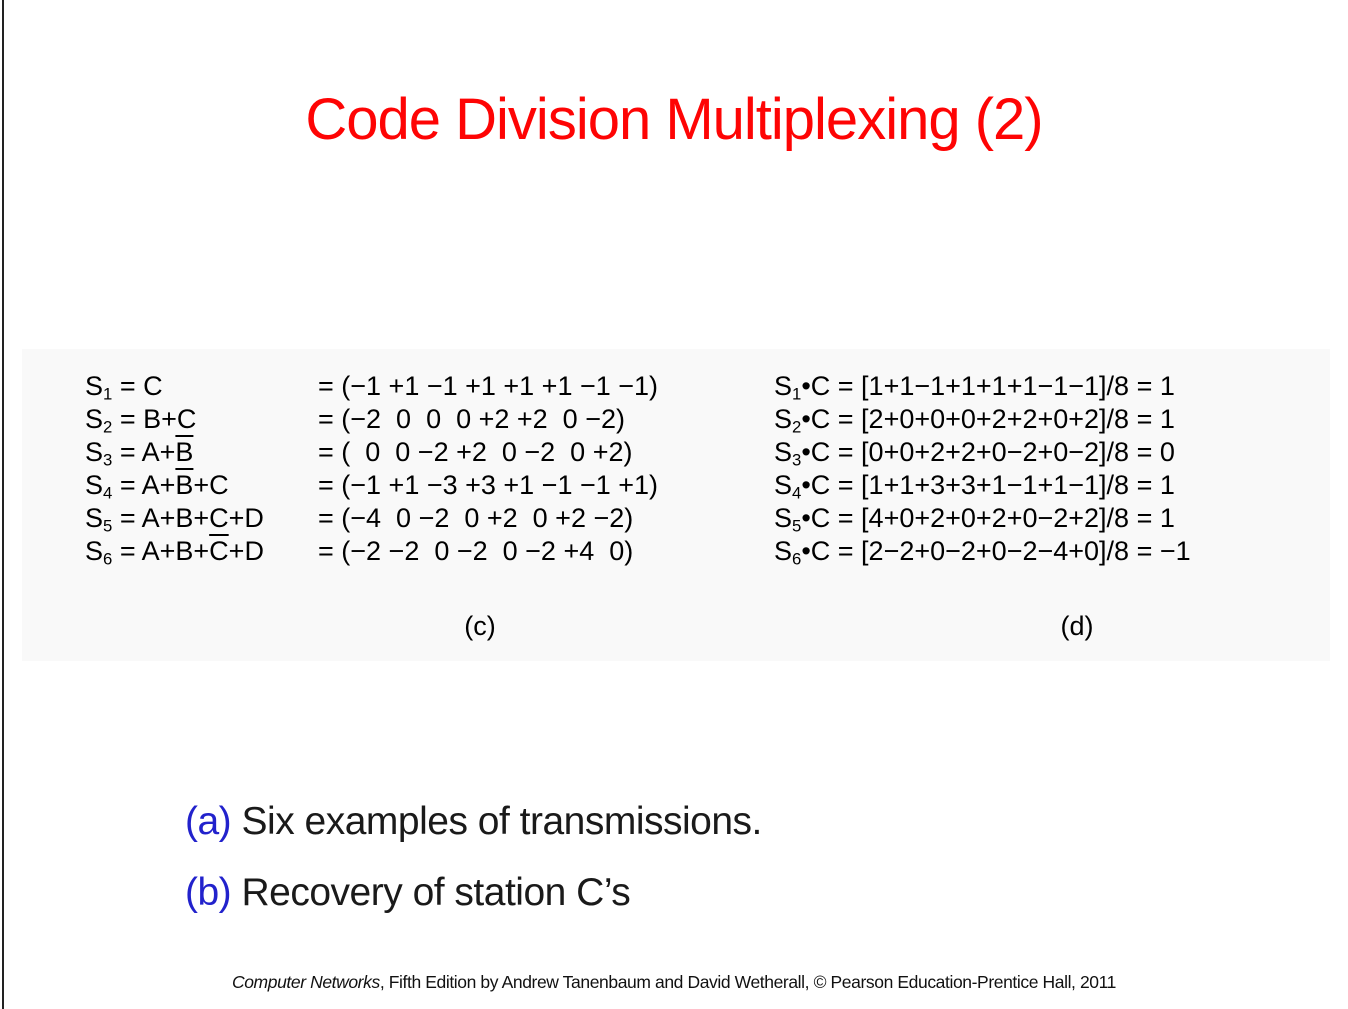  What do you see at coordinates (471, 419) in the screenshot?
I see `station-signal-values: = (−2 0 0 0 +2 +2 0 −2)` at bounding box center [471, 419].